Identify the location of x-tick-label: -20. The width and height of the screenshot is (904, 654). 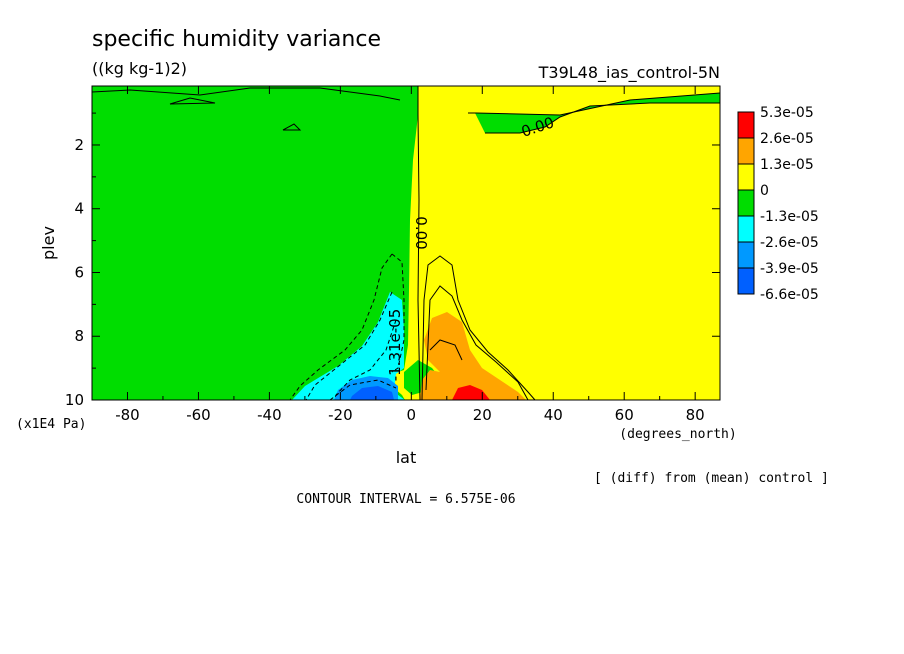
(340, 415).